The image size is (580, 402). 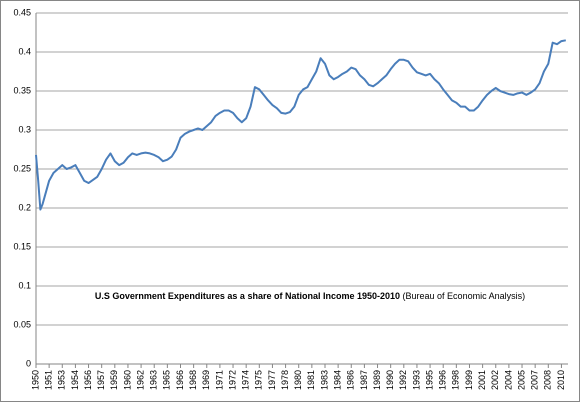 I want to click on x-tick-label: 1954, so click(x=75, y=380).